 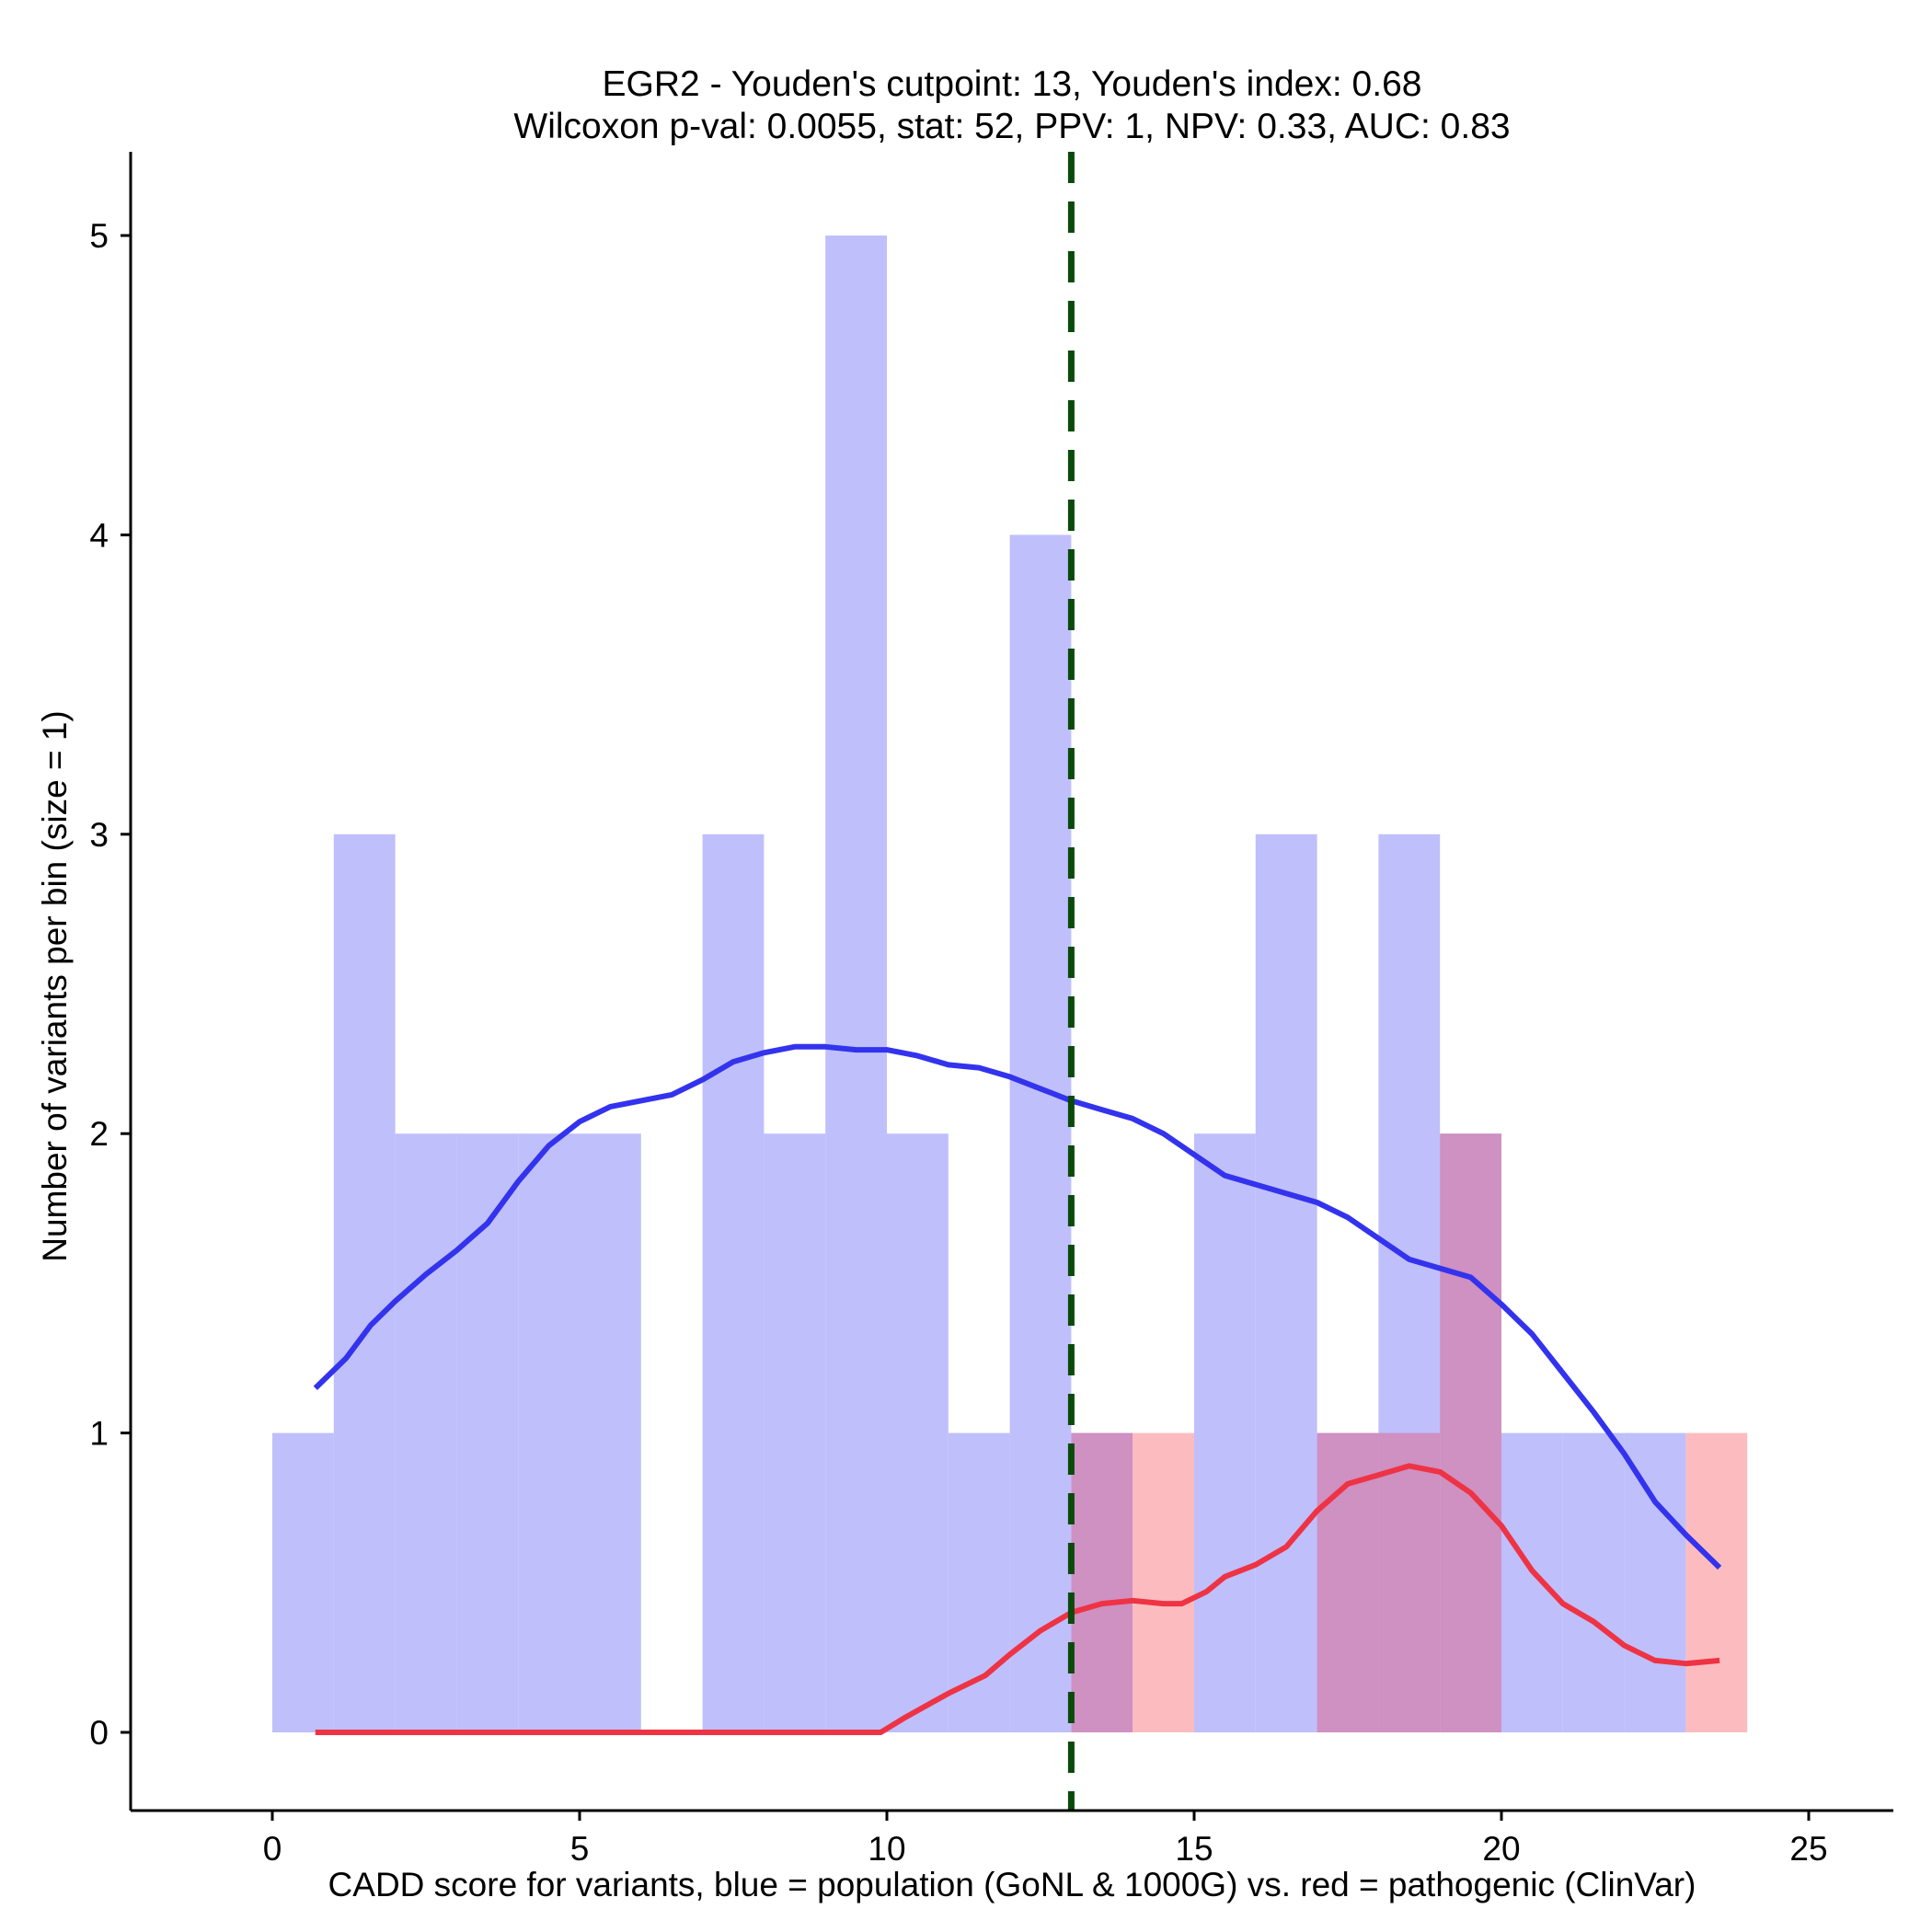 What do you see at coordinates (1194, 1849) in the screenshot?
I see `x-tick-label: 15` at bounding box center [1194, 1849].